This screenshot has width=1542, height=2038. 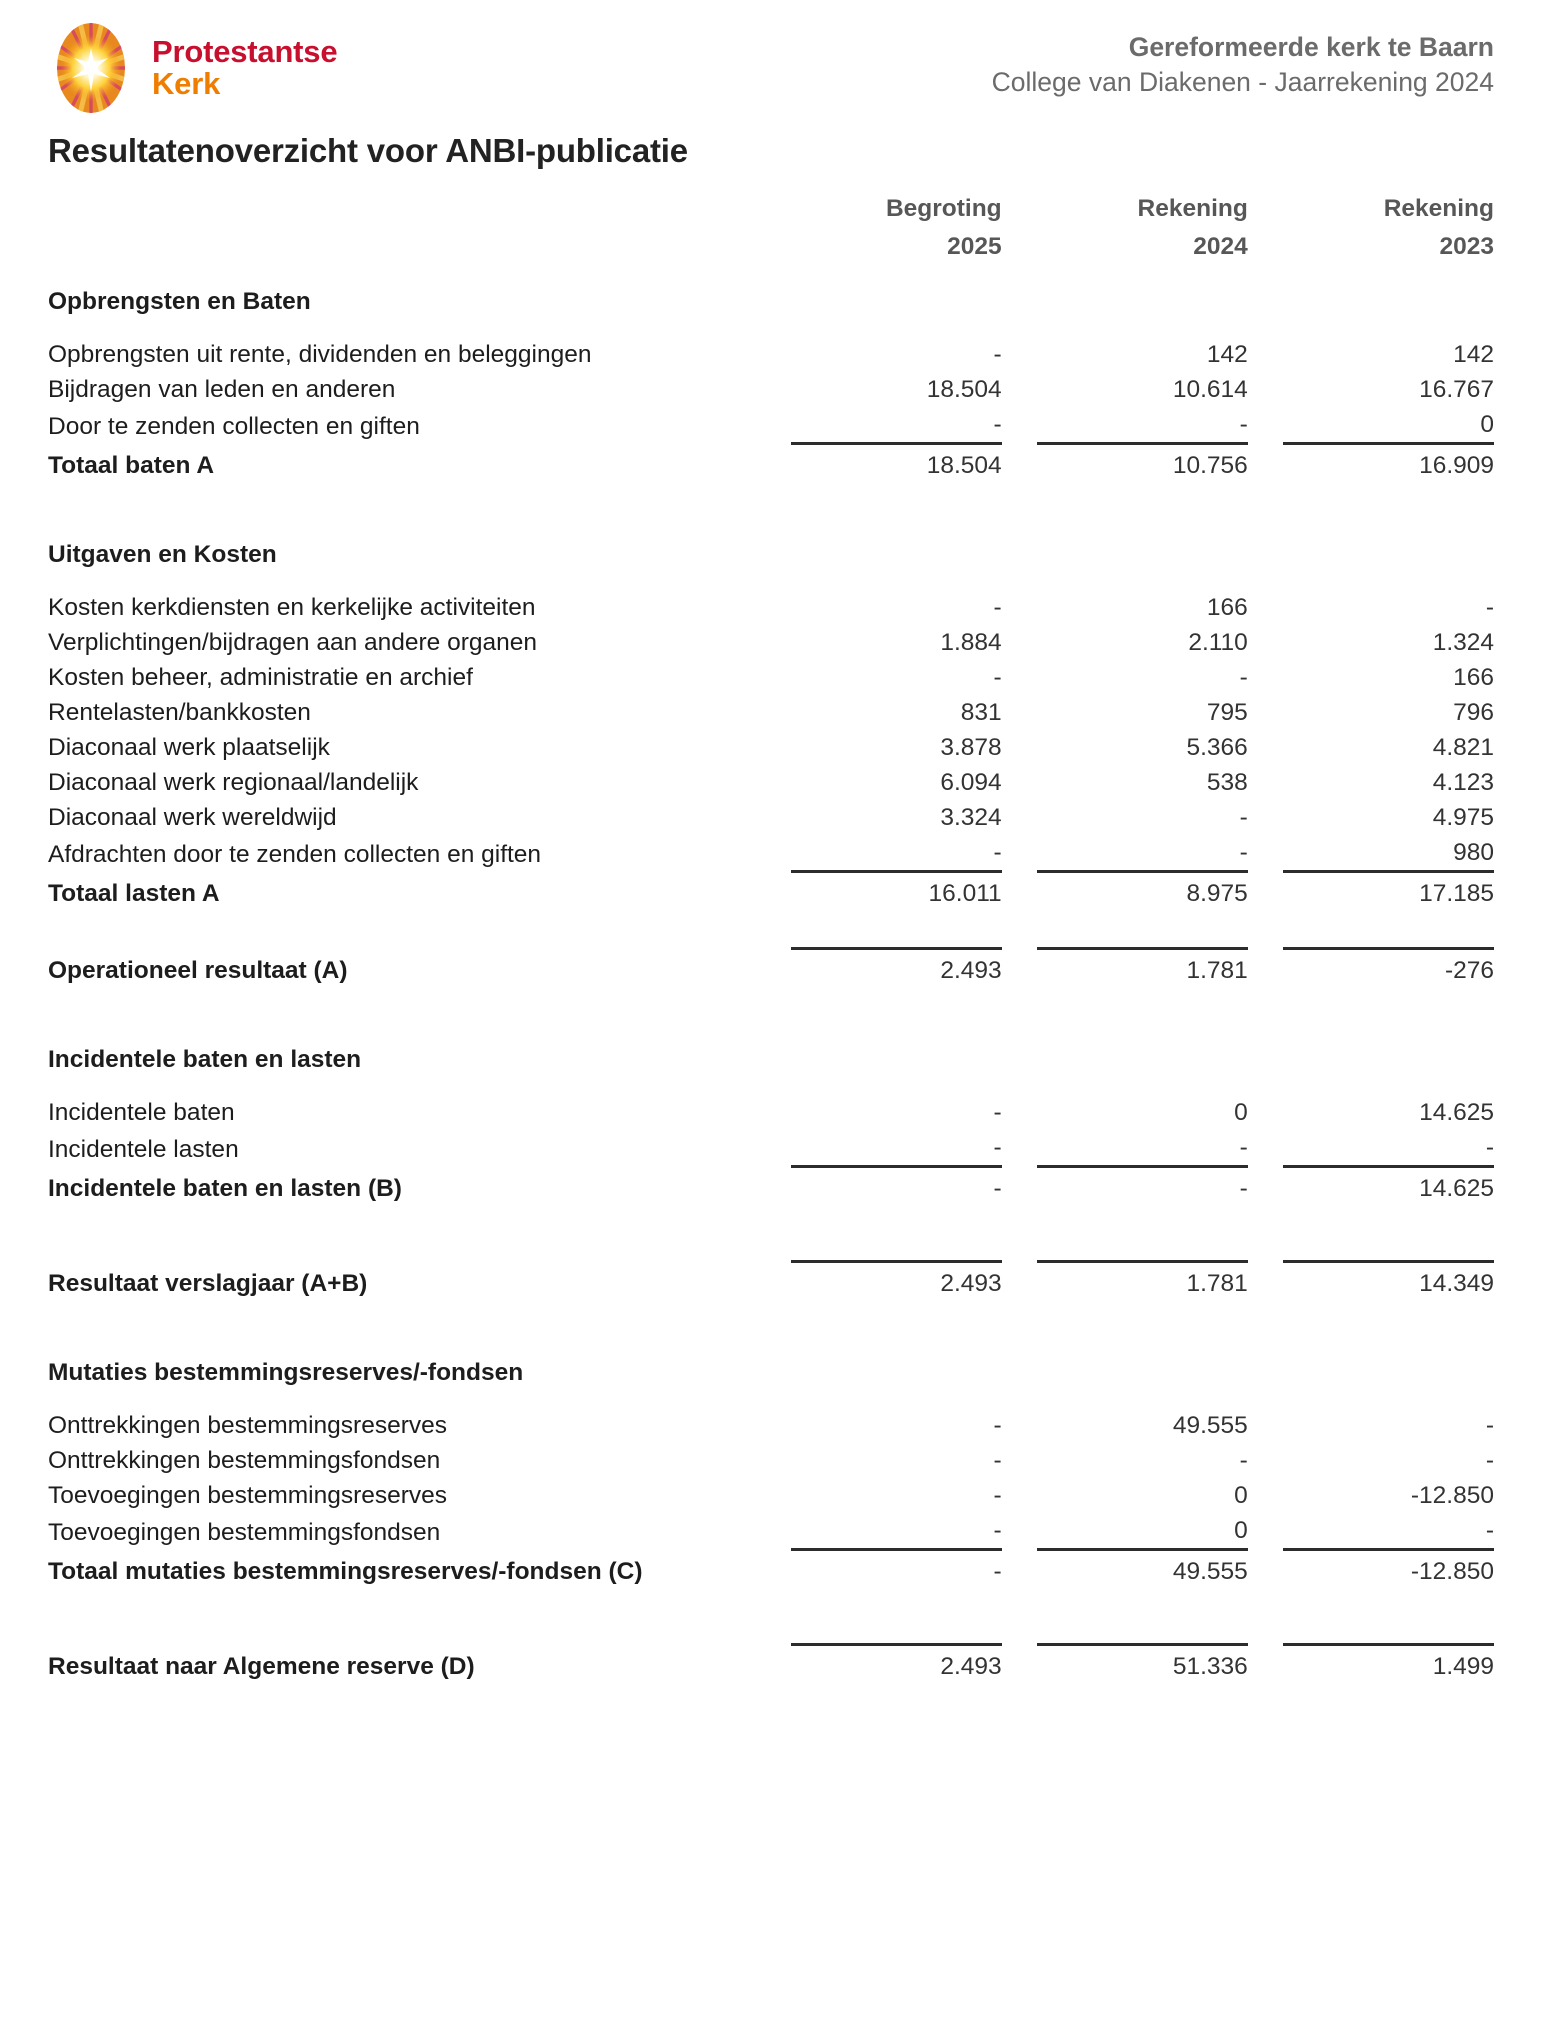 What do you see at coordinates (974, 246) in the screenshot?
I see `column-header-1-year: 2025` at bounding box center [974, 246].